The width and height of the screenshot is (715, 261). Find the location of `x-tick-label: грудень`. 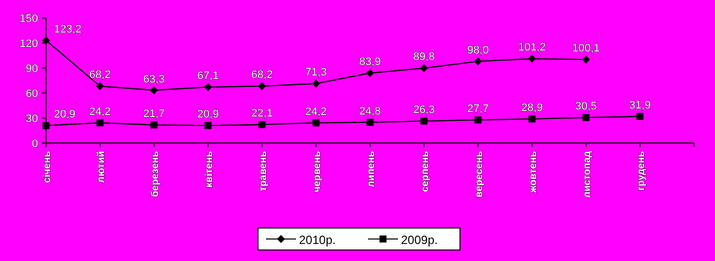

x-tick-label: грудень is located at coordinates (641, 171).